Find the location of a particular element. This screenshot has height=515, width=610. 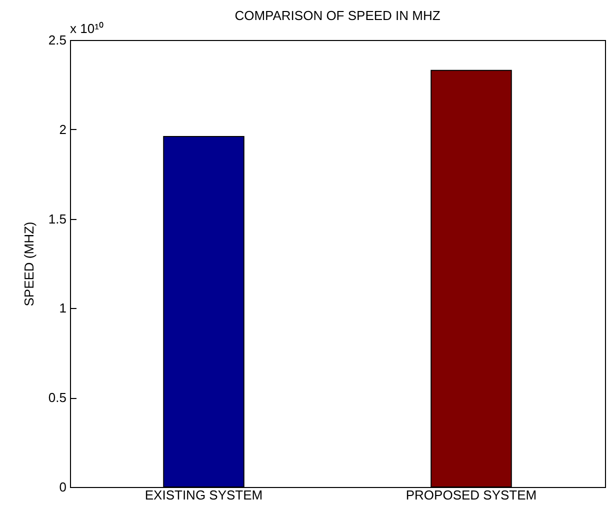

y-axis-title: SPEED (MHZ) is located at coordinates (28, 264).